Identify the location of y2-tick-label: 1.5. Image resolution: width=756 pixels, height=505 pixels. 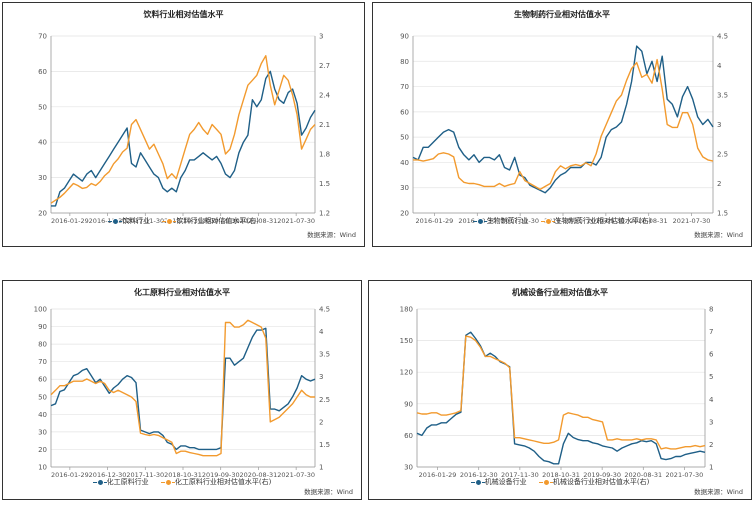
(722, 214).